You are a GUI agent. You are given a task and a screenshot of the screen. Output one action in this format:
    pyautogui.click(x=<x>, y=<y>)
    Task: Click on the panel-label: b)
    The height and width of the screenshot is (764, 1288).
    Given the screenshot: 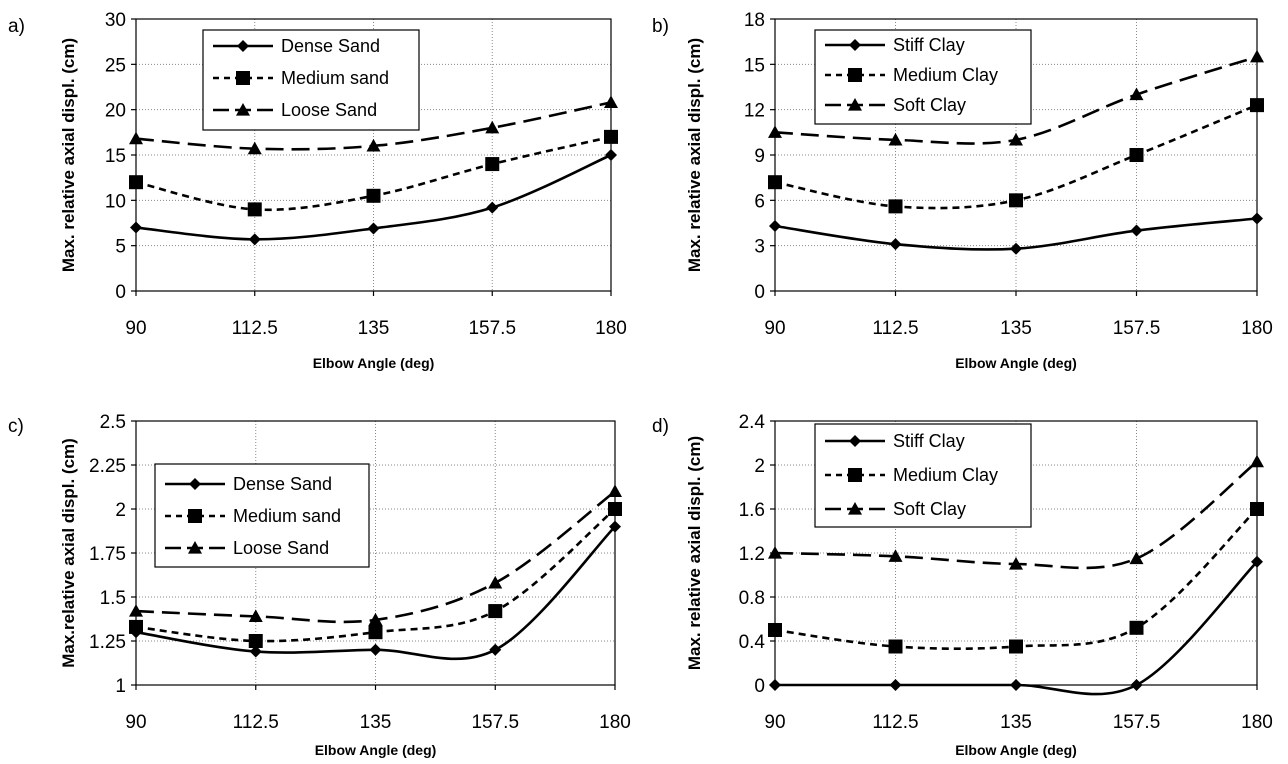 What is the action you would take?
    pyautogui.click(x=660, y=26)
    